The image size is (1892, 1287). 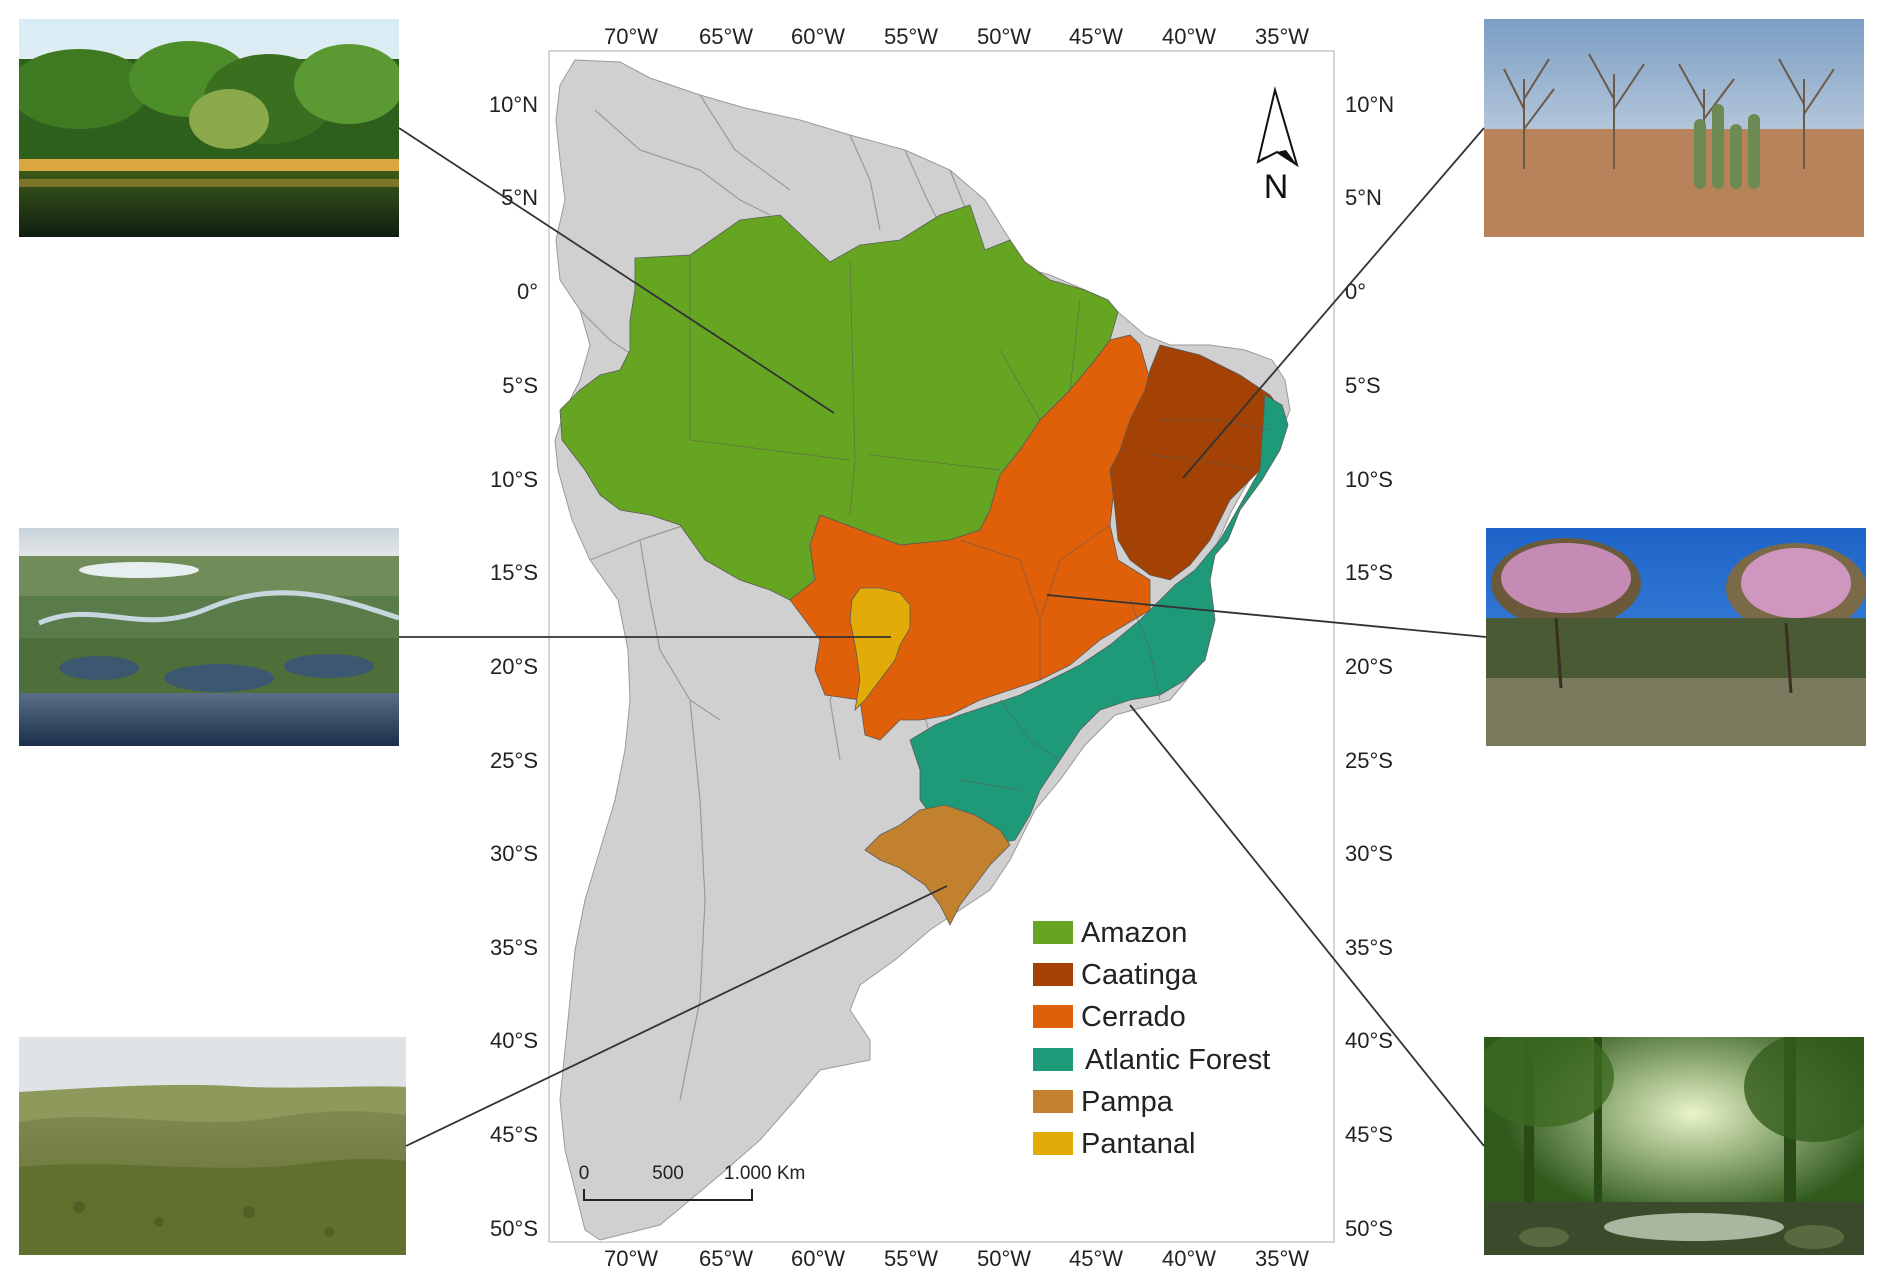 I want to click on state-borders, so click(x=980, y=523).